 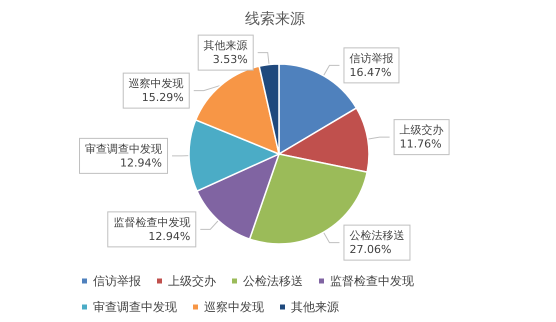 I want to click on slice-label: 巡察中发现, so click(x=156, y=83).